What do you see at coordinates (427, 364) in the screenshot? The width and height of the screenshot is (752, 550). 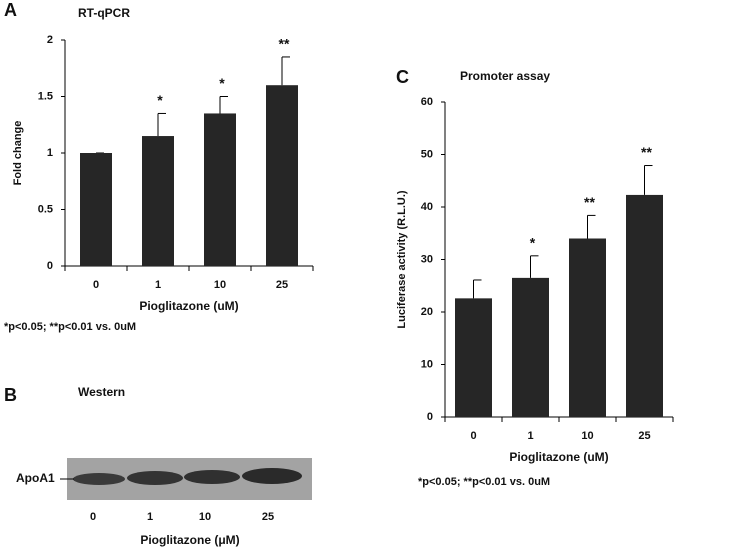 I see `y-tick-label: 10` at bounding box center [427, 364].